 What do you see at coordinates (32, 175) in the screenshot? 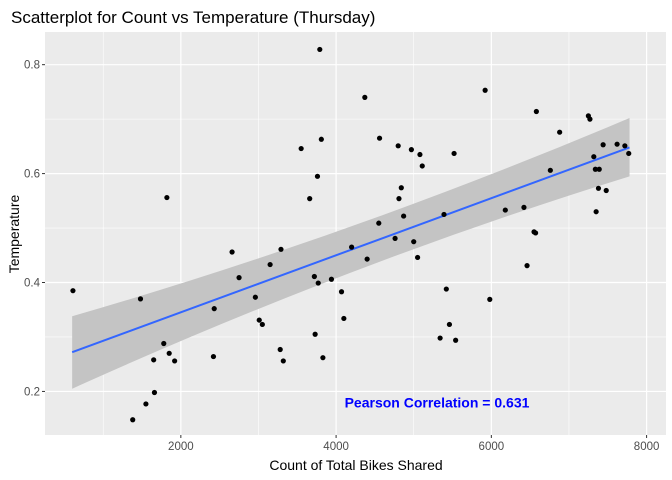
I see `y-tick-label: 0.6` at bounding box center [32, 175].